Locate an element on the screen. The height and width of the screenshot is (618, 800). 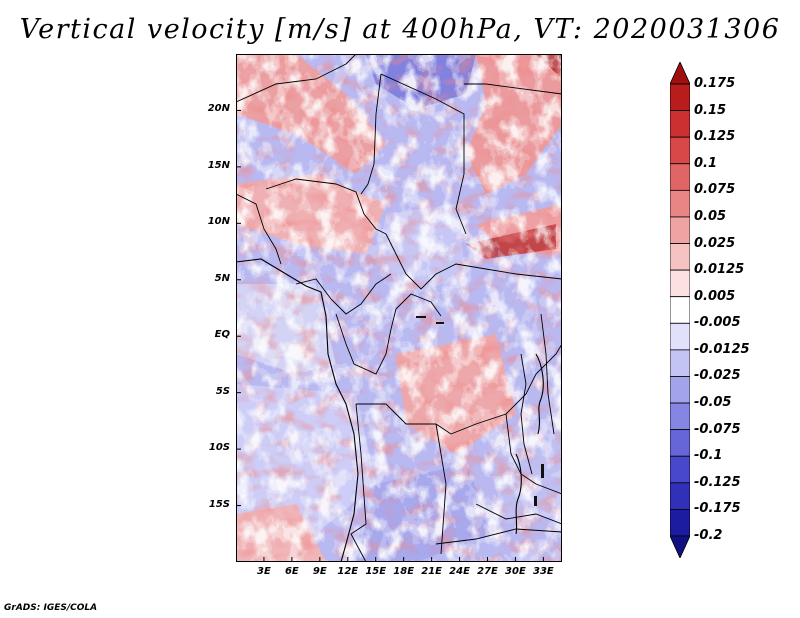
lon-label: 3E is located at coordinates (264, 571).